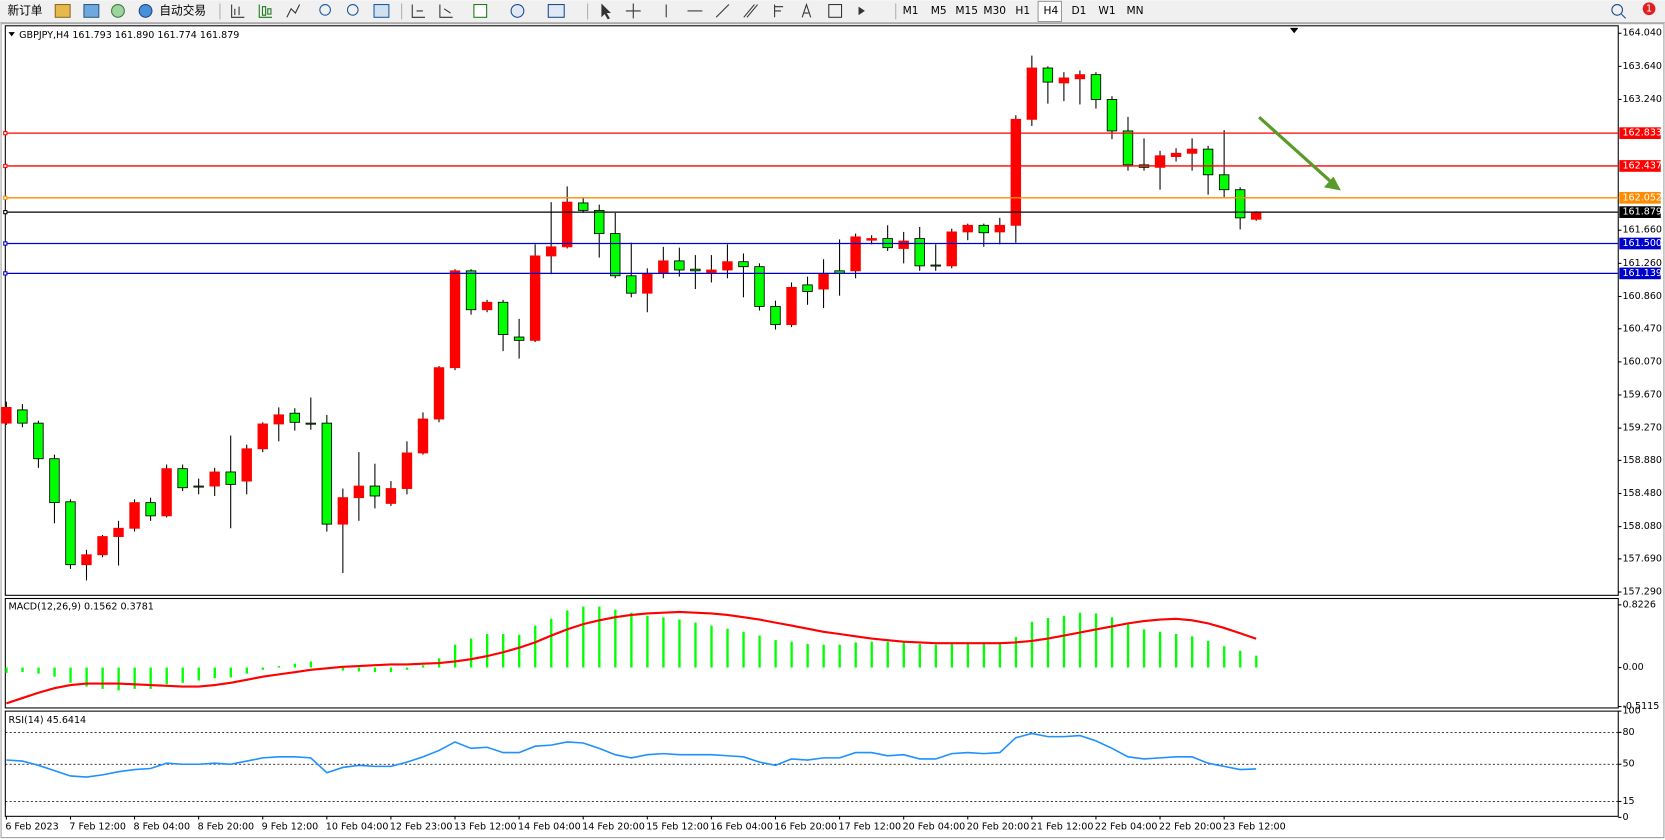 The height and width of the screenshot is (840, 1665). Describe the element at coordinates (1632, 667) in the screenshot. I see `y-tick-label: 0.00` at that location.